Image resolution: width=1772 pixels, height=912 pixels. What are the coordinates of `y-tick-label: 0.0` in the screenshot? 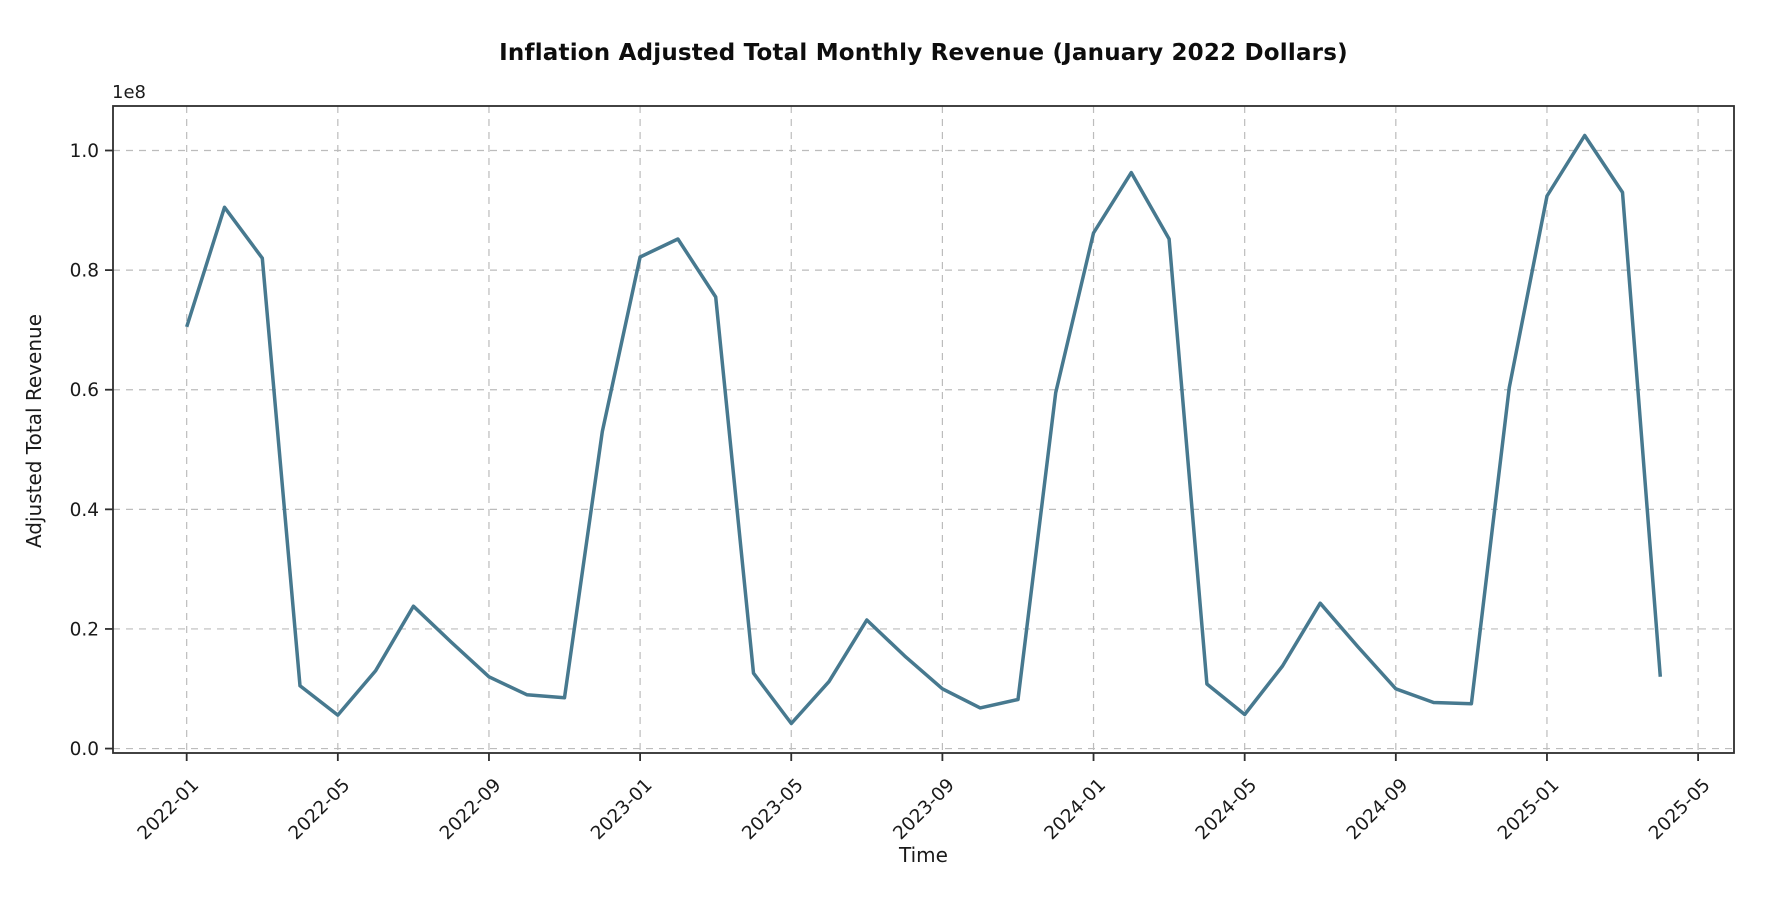 It's located at (84, 749).